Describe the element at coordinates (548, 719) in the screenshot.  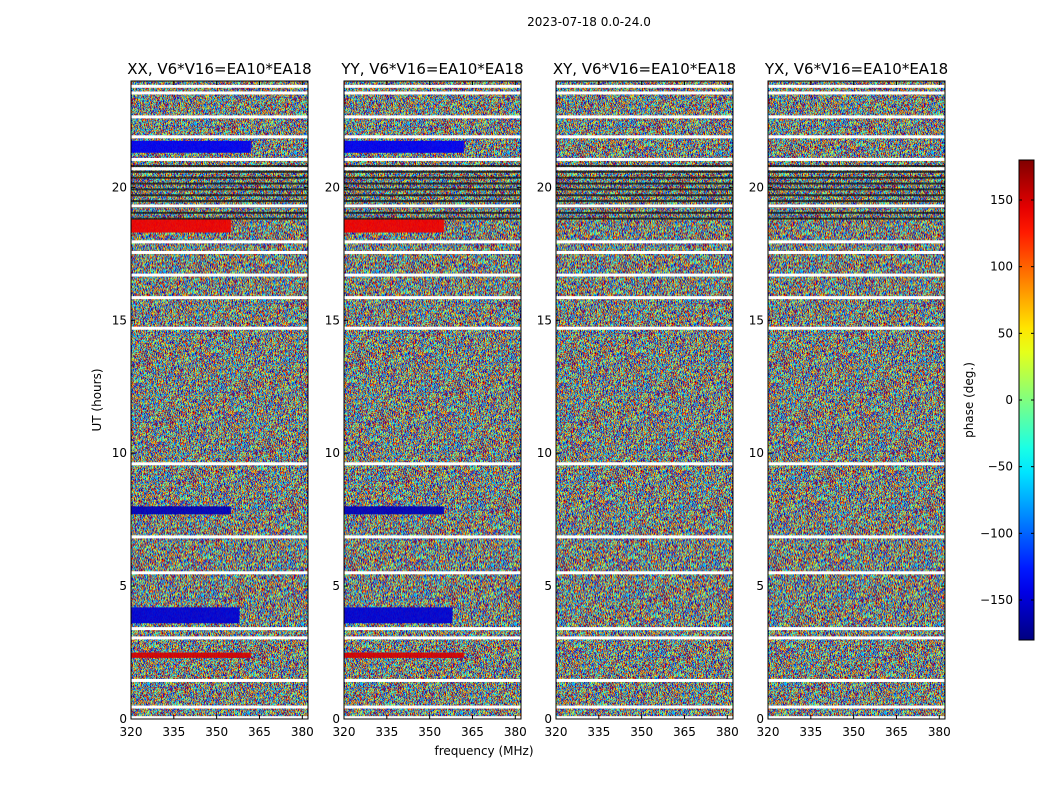
I see `y-tick-label: 0` at that location.